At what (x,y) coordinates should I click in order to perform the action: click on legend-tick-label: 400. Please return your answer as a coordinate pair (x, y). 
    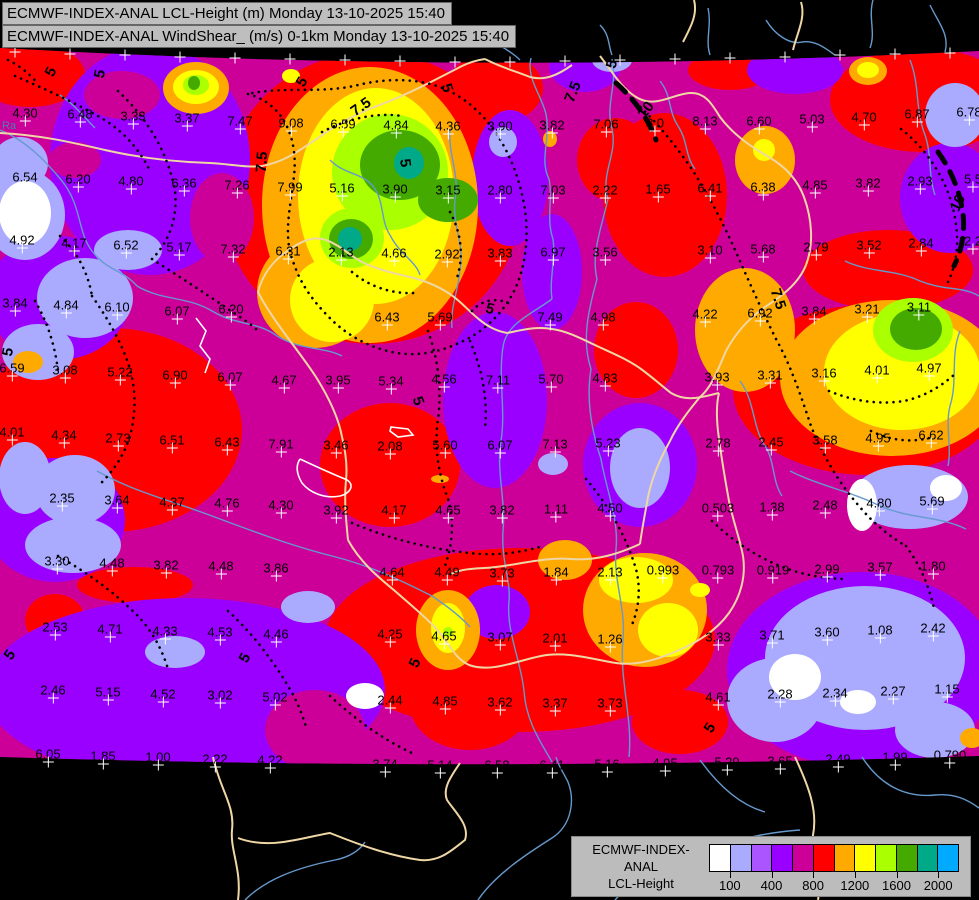
    Looking at the image, I should click on (771, 885).